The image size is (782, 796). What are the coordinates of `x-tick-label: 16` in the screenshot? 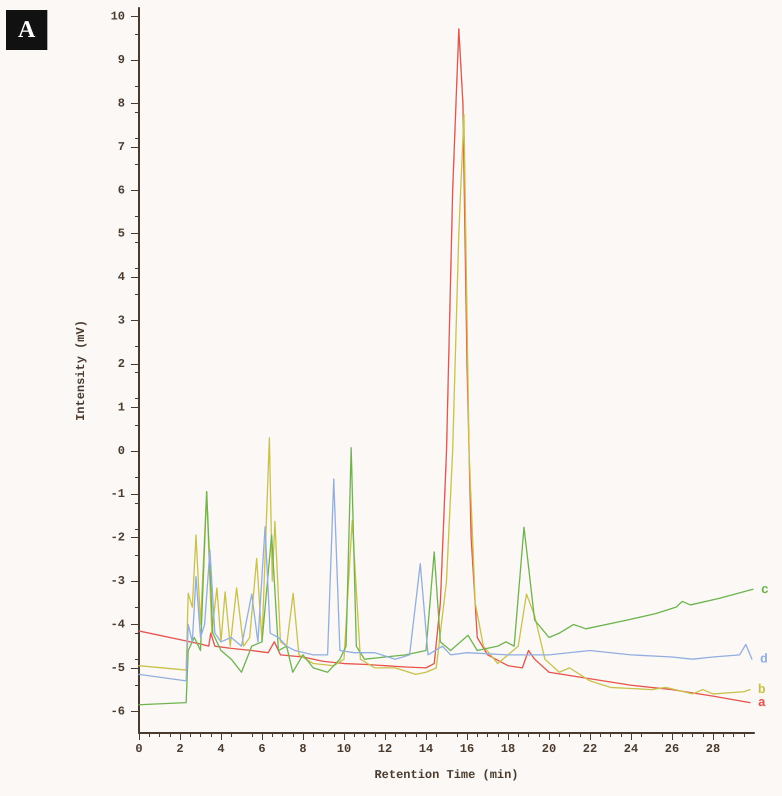 It's located at (467, 749).